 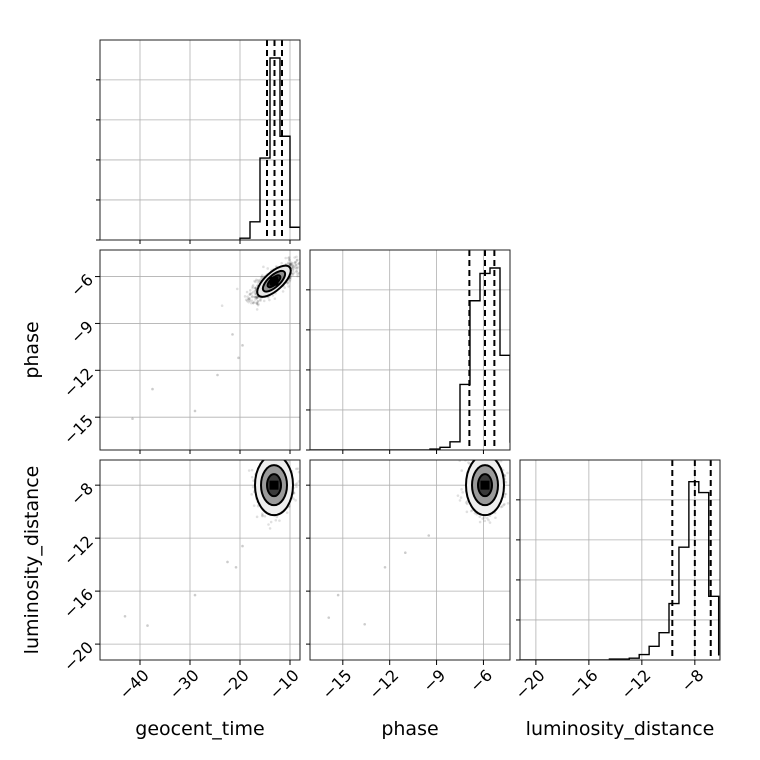 What do you see at coordinates (82, 494) in the screenshot?
I see `ytick-label-luminosity_distance: −8` at bounding box center [82, 494].